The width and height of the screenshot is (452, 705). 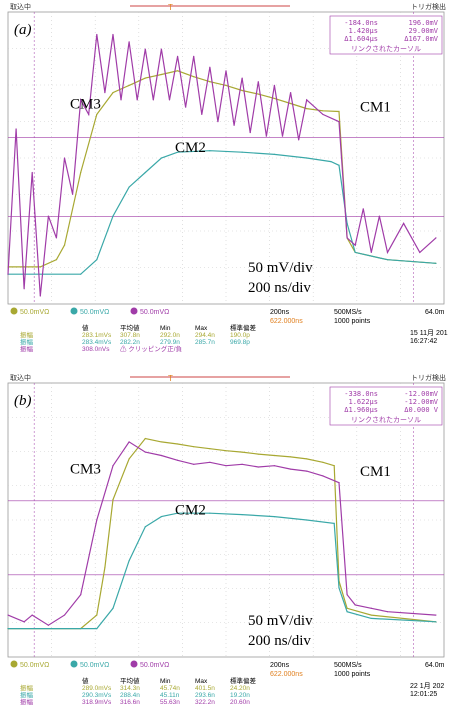 I want to click on measure-cell: 307.8n, so click(x=130, y=335).